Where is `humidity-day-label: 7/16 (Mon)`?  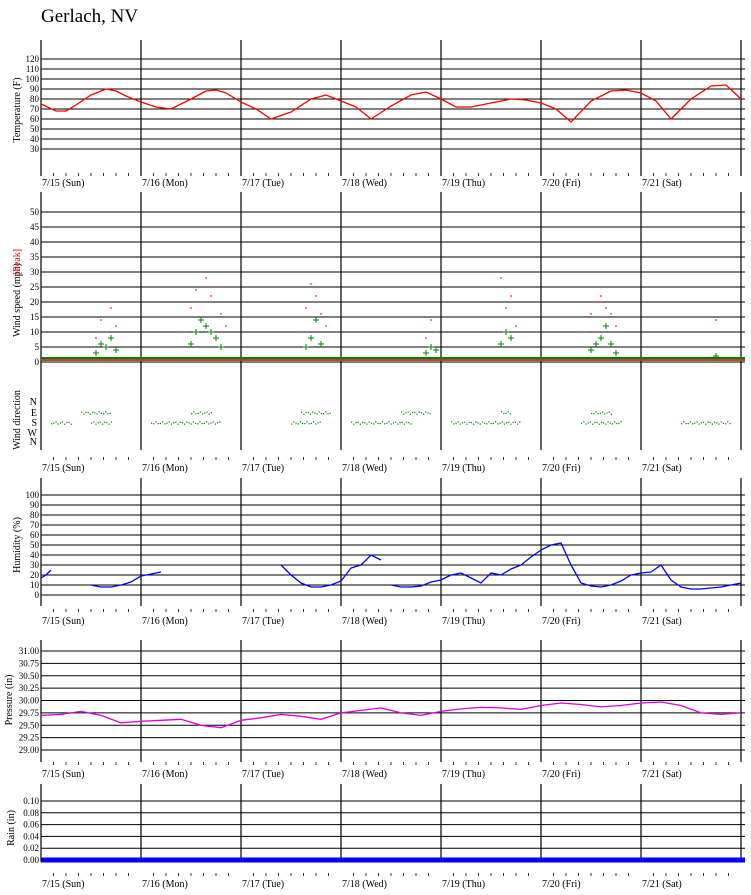
humidity-day-label: 7/16 (Mon) is located at coordinates (165, 621).